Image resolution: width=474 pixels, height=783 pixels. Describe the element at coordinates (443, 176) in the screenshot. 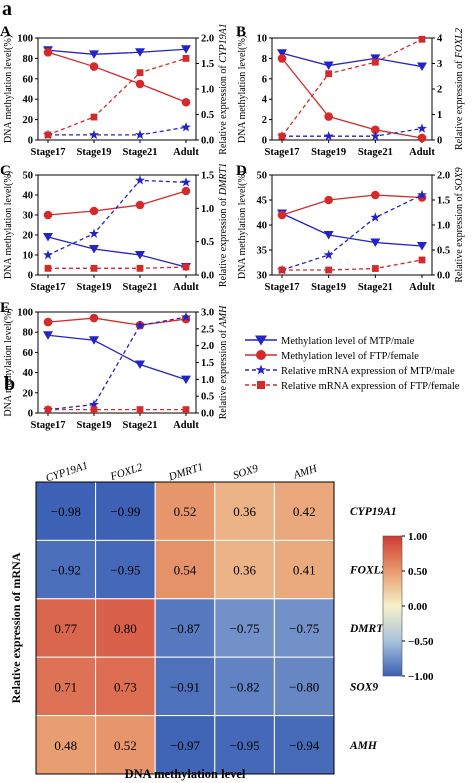

I see `y2-tick-label: 2.0` at that location.